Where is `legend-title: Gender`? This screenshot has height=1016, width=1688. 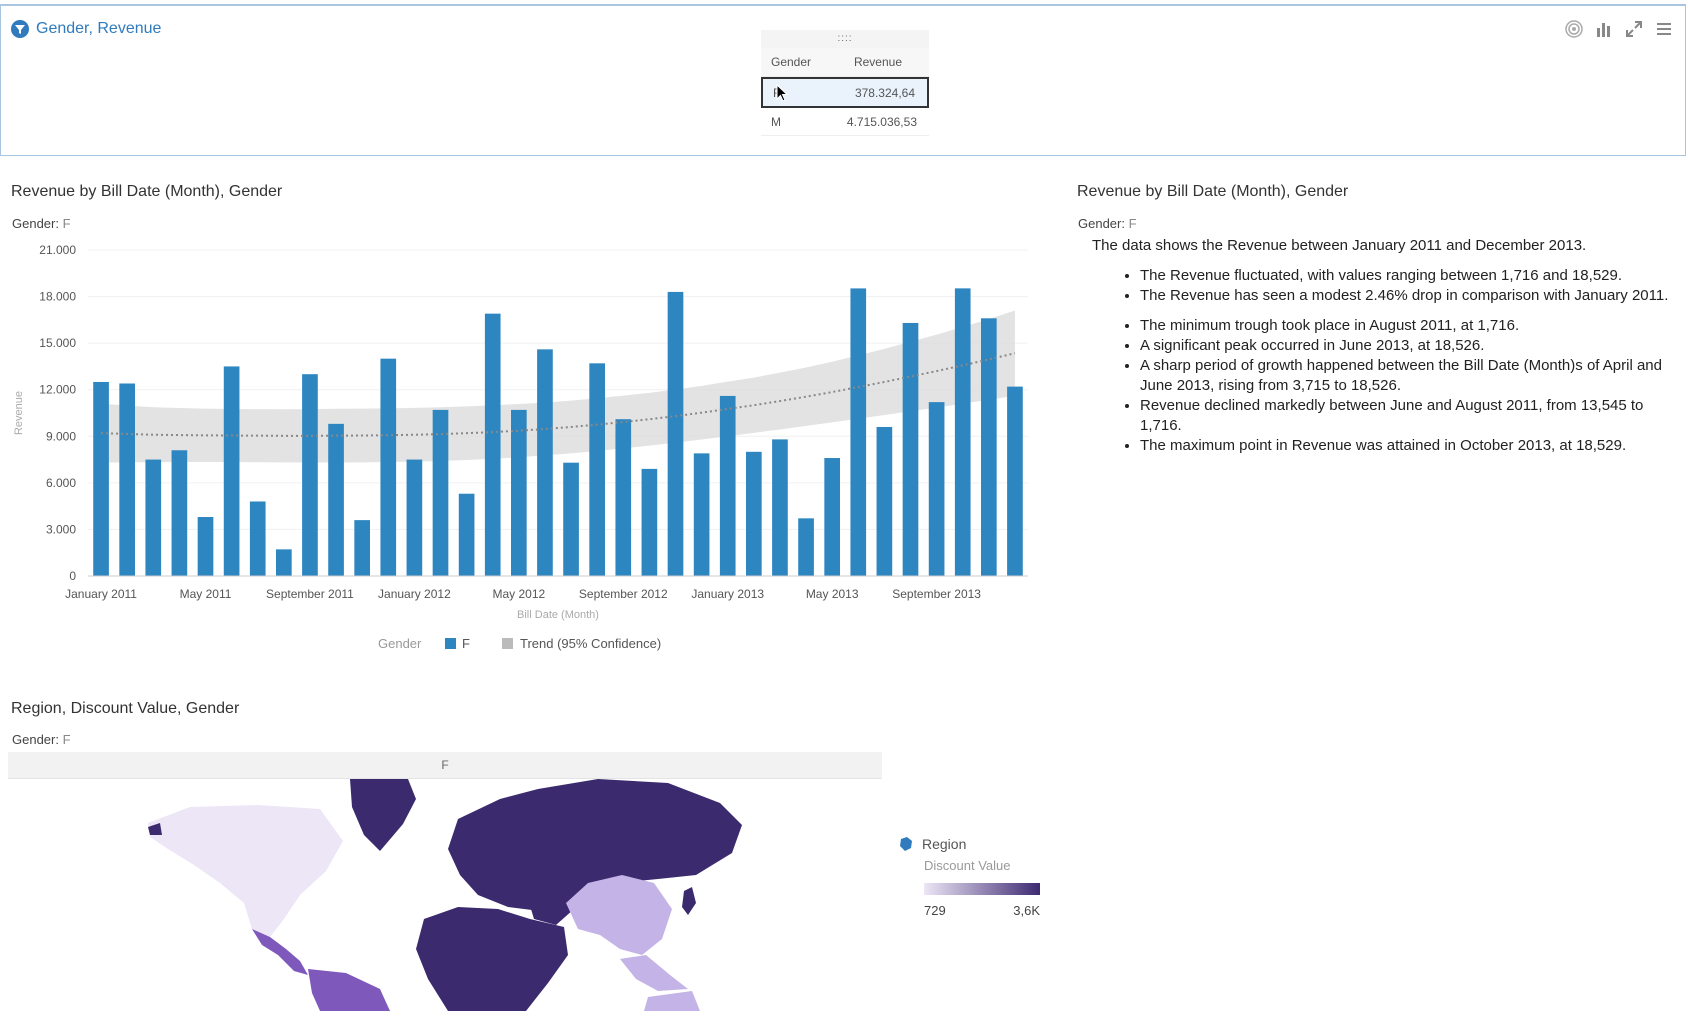
legend-title: Gender is located at coordinates (400, 643).